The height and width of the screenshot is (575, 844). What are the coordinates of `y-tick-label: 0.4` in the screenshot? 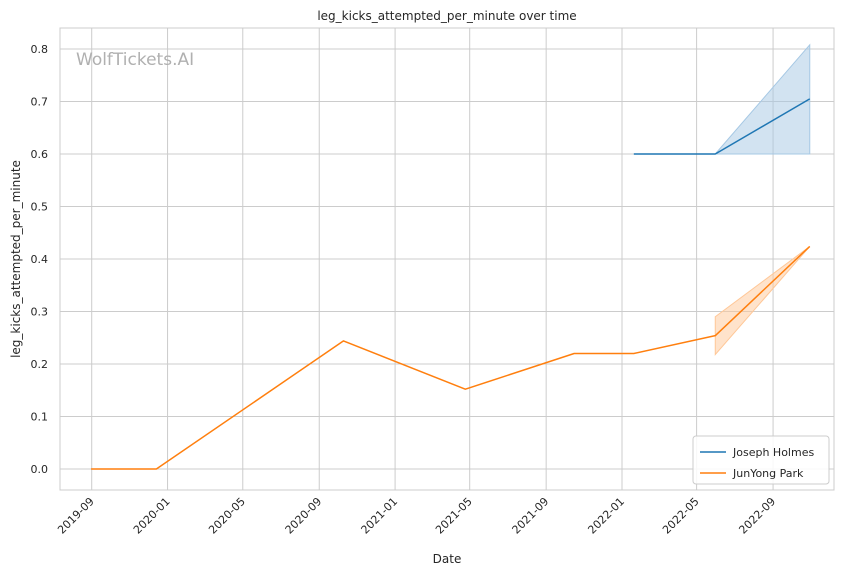 It's located at (40, 259).